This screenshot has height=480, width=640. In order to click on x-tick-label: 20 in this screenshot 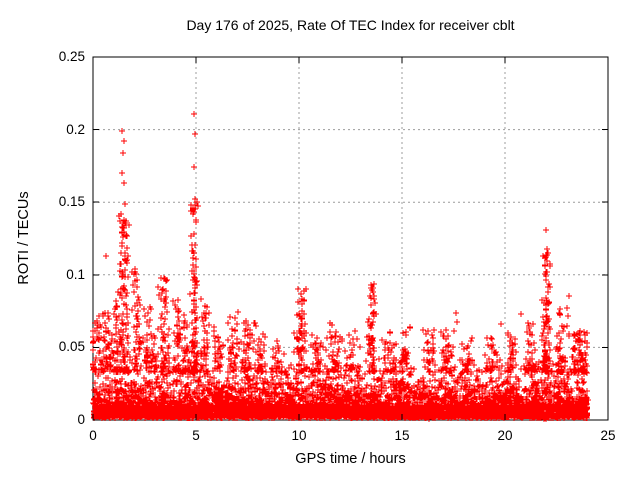, I will do `click(505, 435)`.